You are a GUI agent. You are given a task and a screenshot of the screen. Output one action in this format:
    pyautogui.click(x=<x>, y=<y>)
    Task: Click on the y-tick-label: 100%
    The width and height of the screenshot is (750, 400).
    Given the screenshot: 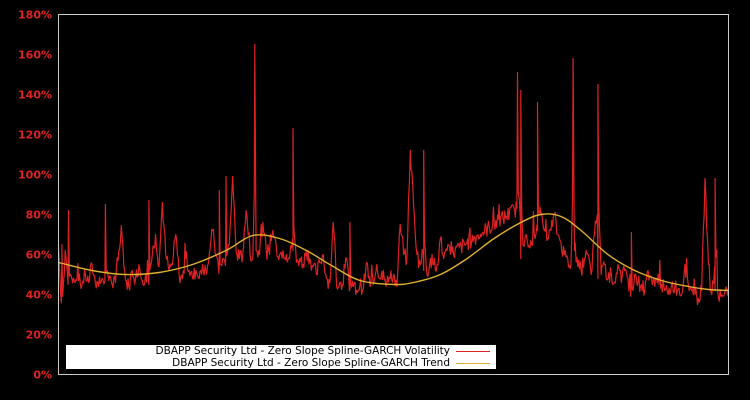 What is the action you would take?
    pyautogui.click(x=35, y=175)
    